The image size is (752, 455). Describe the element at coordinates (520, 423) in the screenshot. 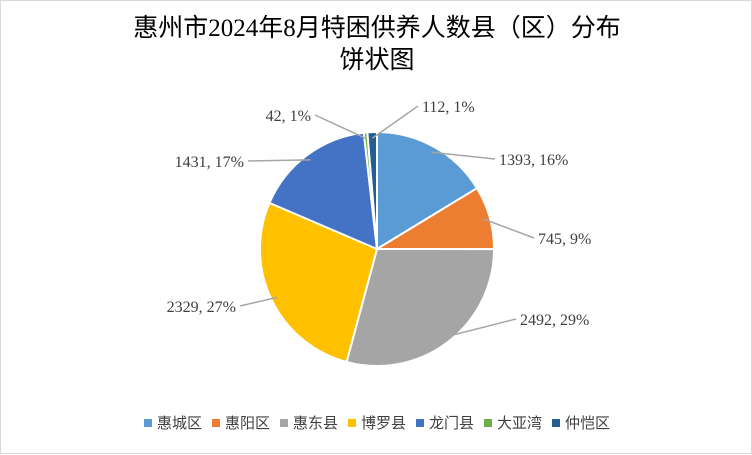

I see `legend-label: 大亚湾` at that location.